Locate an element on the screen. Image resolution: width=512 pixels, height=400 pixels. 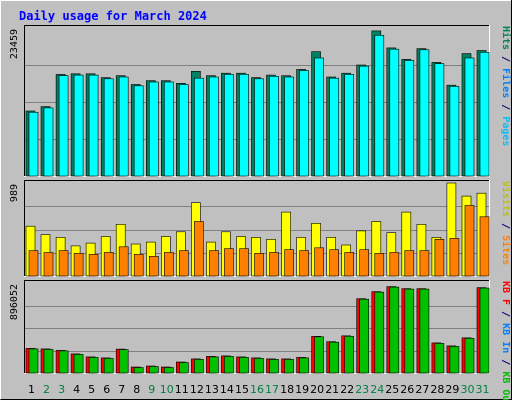
x-tick-label: 19 is located at coordinates (302, 389).